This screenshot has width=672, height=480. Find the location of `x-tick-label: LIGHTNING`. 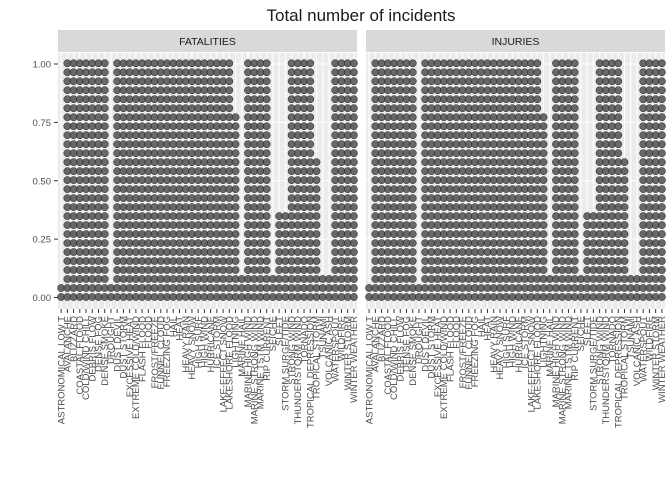

x-tick-label: LIGHTNING is located at coordinates (544, 342).